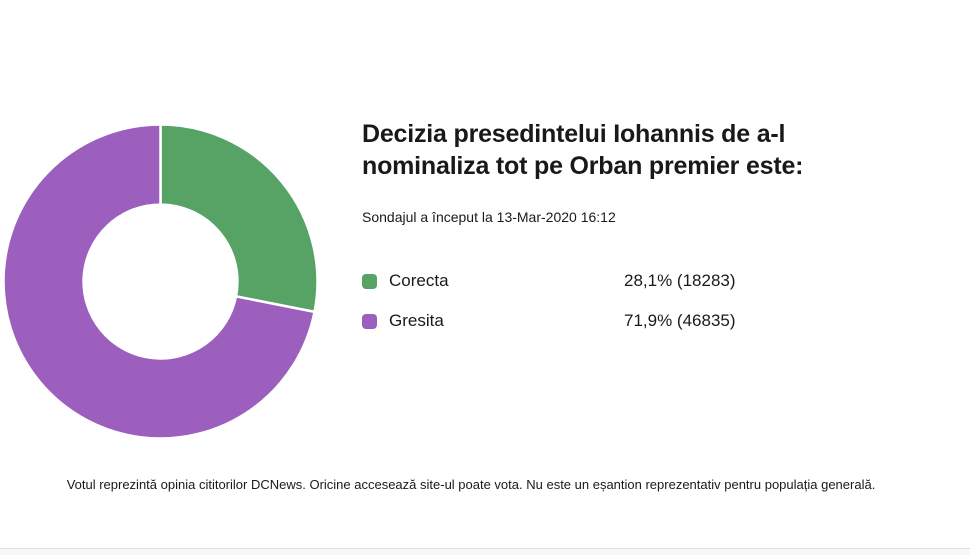 Image resolution: width=970 pixels, height=555 pixels. Describe the element at coordinates (680, 280) in the screenshot. I see `legend-value-corecta: 28,1% (18283)` at that location.